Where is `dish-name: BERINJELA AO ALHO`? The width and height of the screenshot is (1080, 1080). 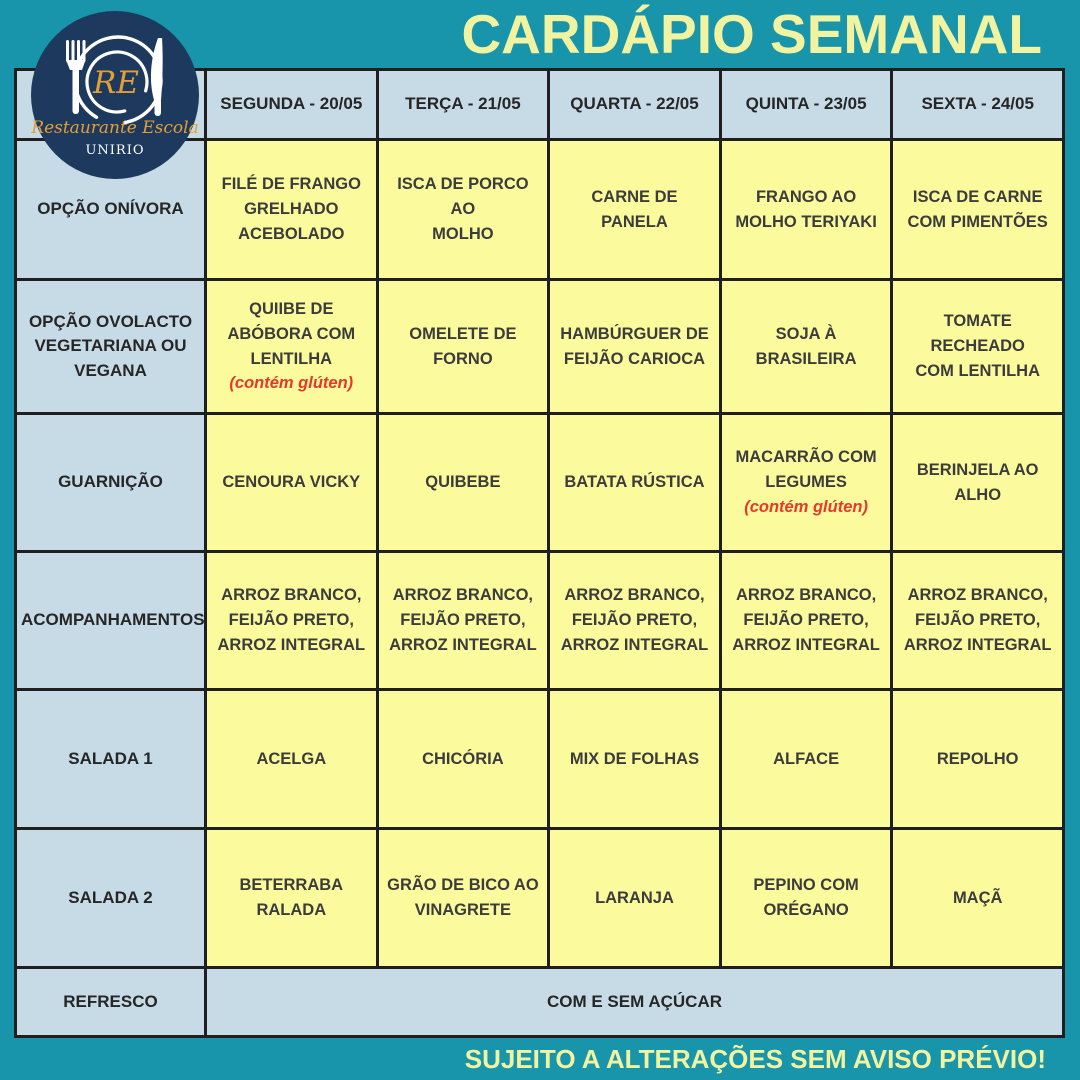
dish-name: BERINJELA AO ALHO is located at coordinates (977, 482).